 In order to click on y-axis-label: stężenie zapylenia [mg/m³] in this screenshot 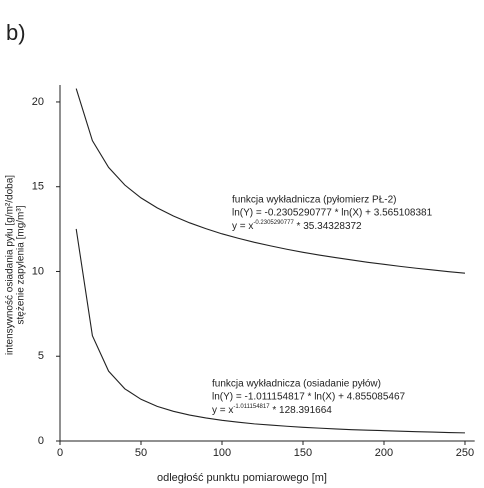, I will do `click(21, 264)`.